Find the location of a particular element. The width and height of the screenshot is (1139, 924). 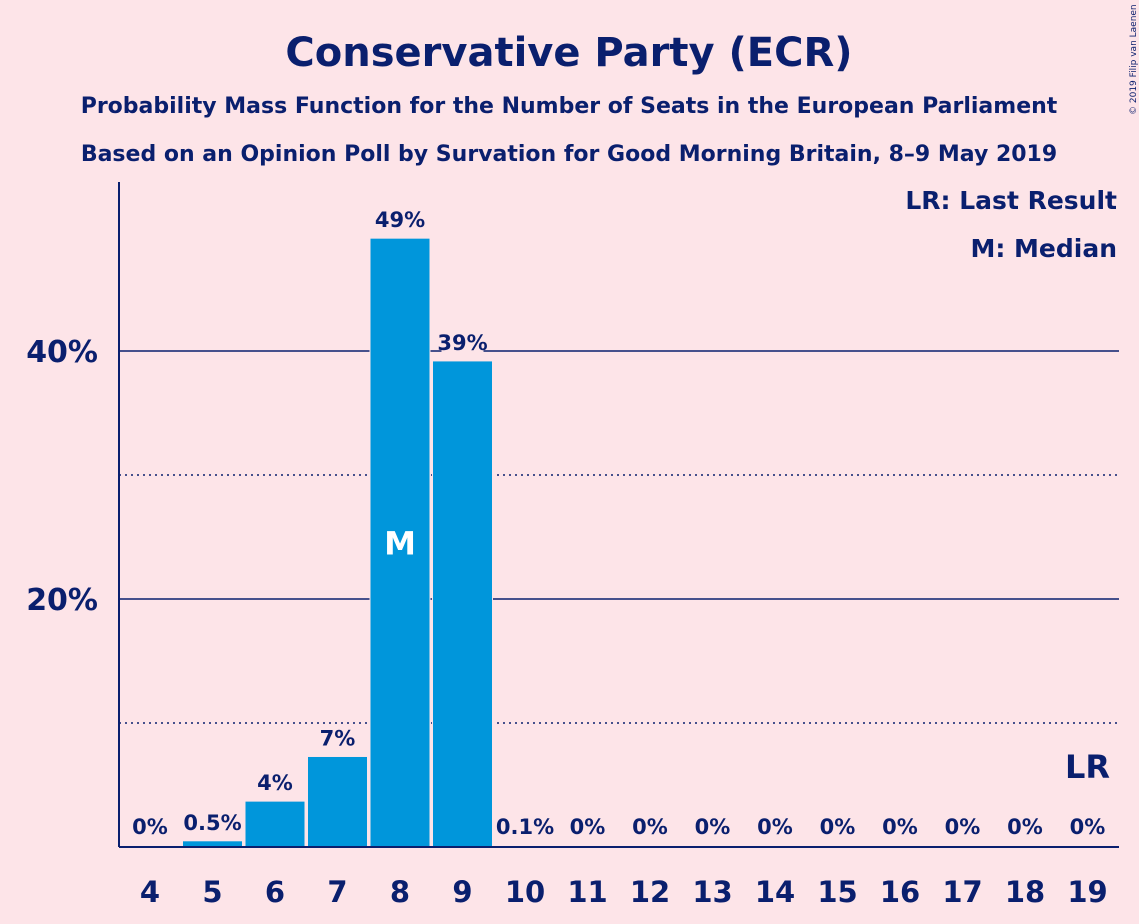

x-tick-label: 19 is located at coordinates (1087, 892).